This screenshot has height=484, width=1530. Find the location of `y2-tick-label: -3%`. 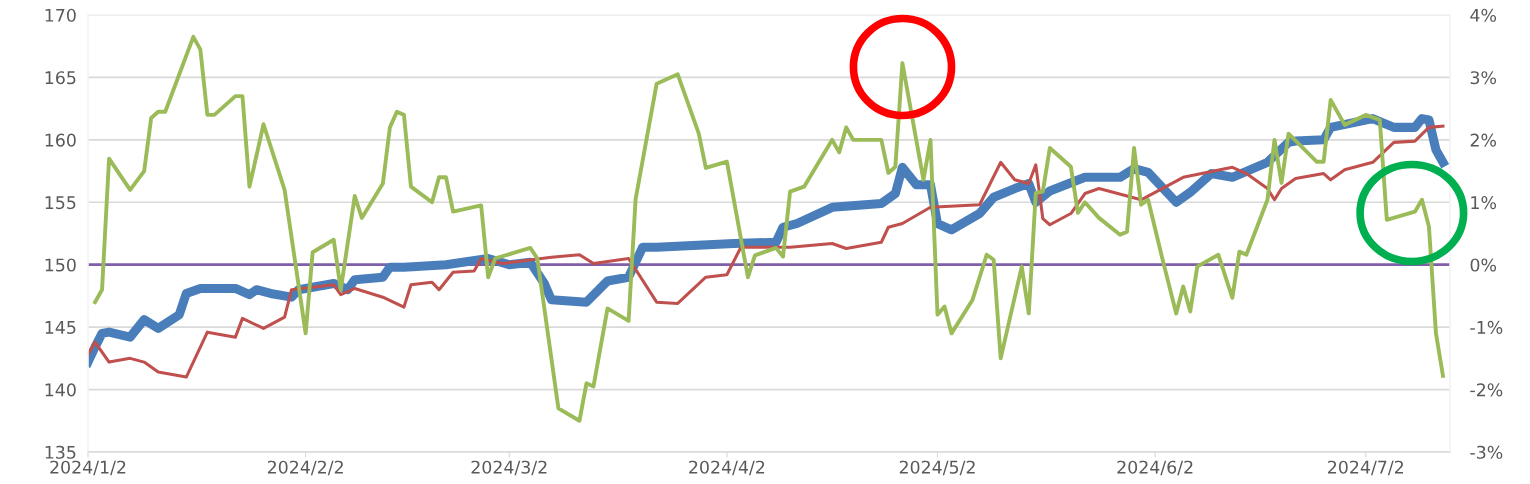

y2-tick-label: -3% is located at coordinates (1486, 452).